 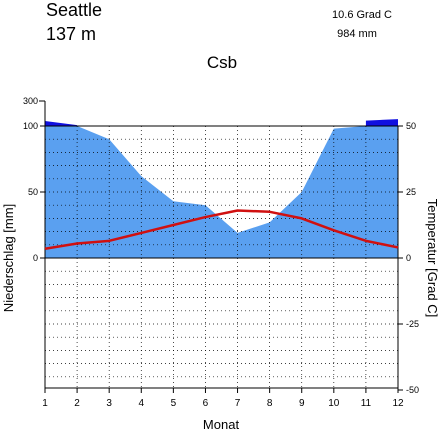 I want to click on temp-tick-label: -50, so click(x=412, y=390).